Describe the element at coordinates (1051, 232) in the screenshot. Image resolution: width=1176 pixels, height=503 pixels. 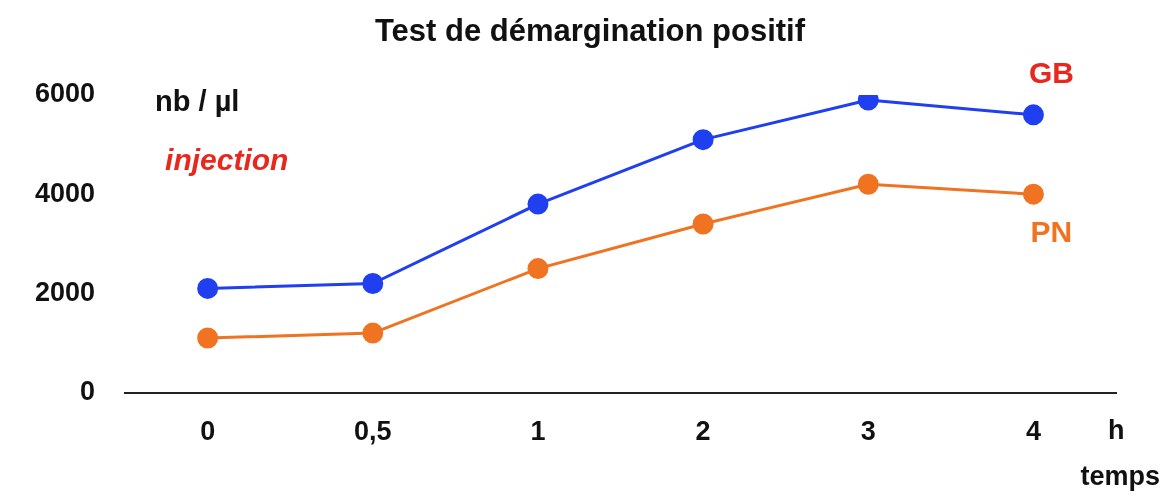
I see `series-label: PN` at that location.